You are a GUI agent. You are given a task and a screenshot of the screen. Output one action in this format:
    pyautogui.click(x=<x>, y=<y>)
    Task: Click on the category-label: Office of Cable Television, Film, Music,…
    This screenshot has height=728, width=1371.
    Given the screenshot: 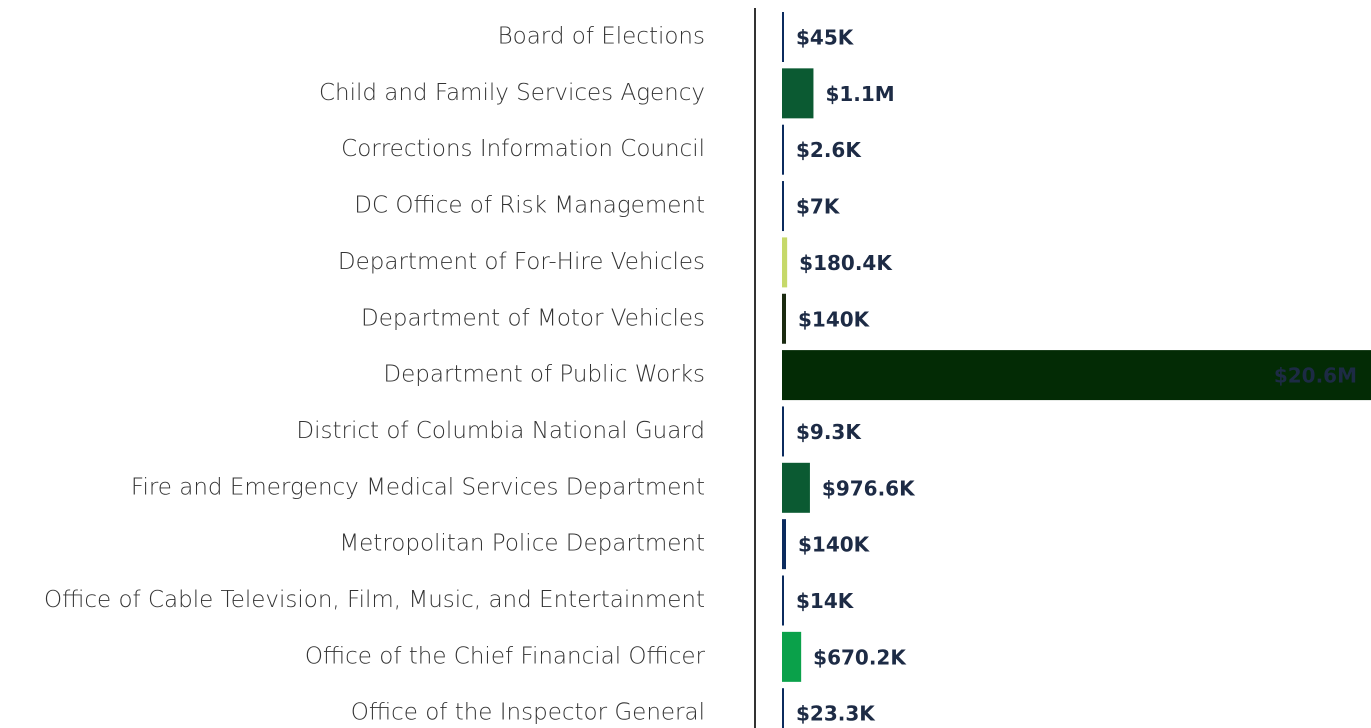 What is the action you would take?
    pyautogui.click(x=374, y=600)
    